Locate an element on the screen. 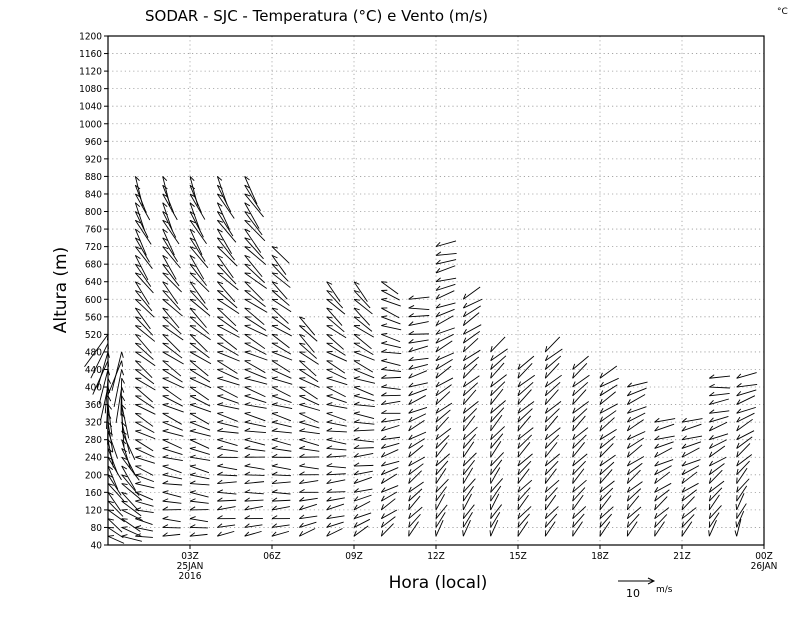  y-tick-label: 200 is located at coordinates (93, 475).